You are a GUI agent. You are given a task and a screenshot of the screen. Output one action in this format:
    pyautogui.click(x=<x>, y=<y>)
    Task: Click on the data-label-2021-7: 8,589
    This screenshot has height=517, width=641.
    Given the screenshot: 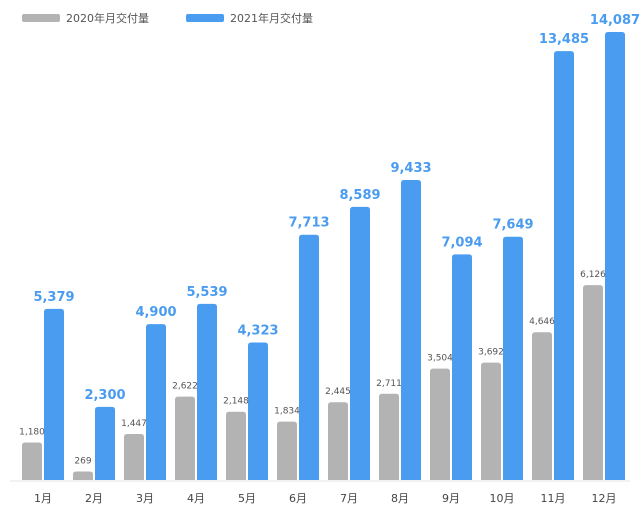 What is the action you would take?
    pyautogui.click(x=359, y=195)
    